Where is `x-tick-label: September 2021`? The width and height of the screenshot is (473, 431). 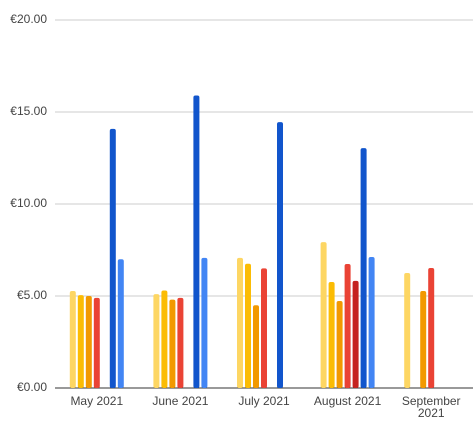 x-tick-label: September 2021 is located at coordinates (431, 407).